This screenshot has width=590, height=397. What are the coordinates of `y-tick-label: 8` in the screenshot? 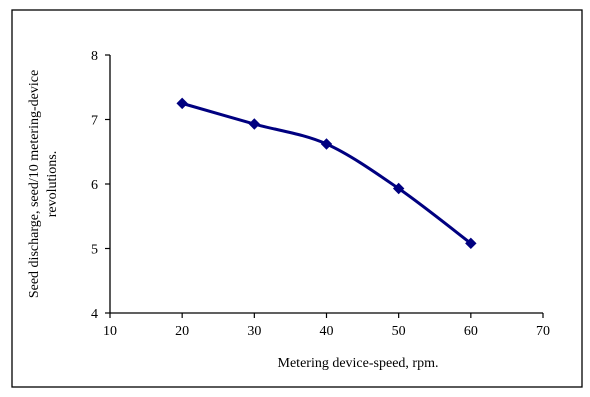 It's located at (94, 56).